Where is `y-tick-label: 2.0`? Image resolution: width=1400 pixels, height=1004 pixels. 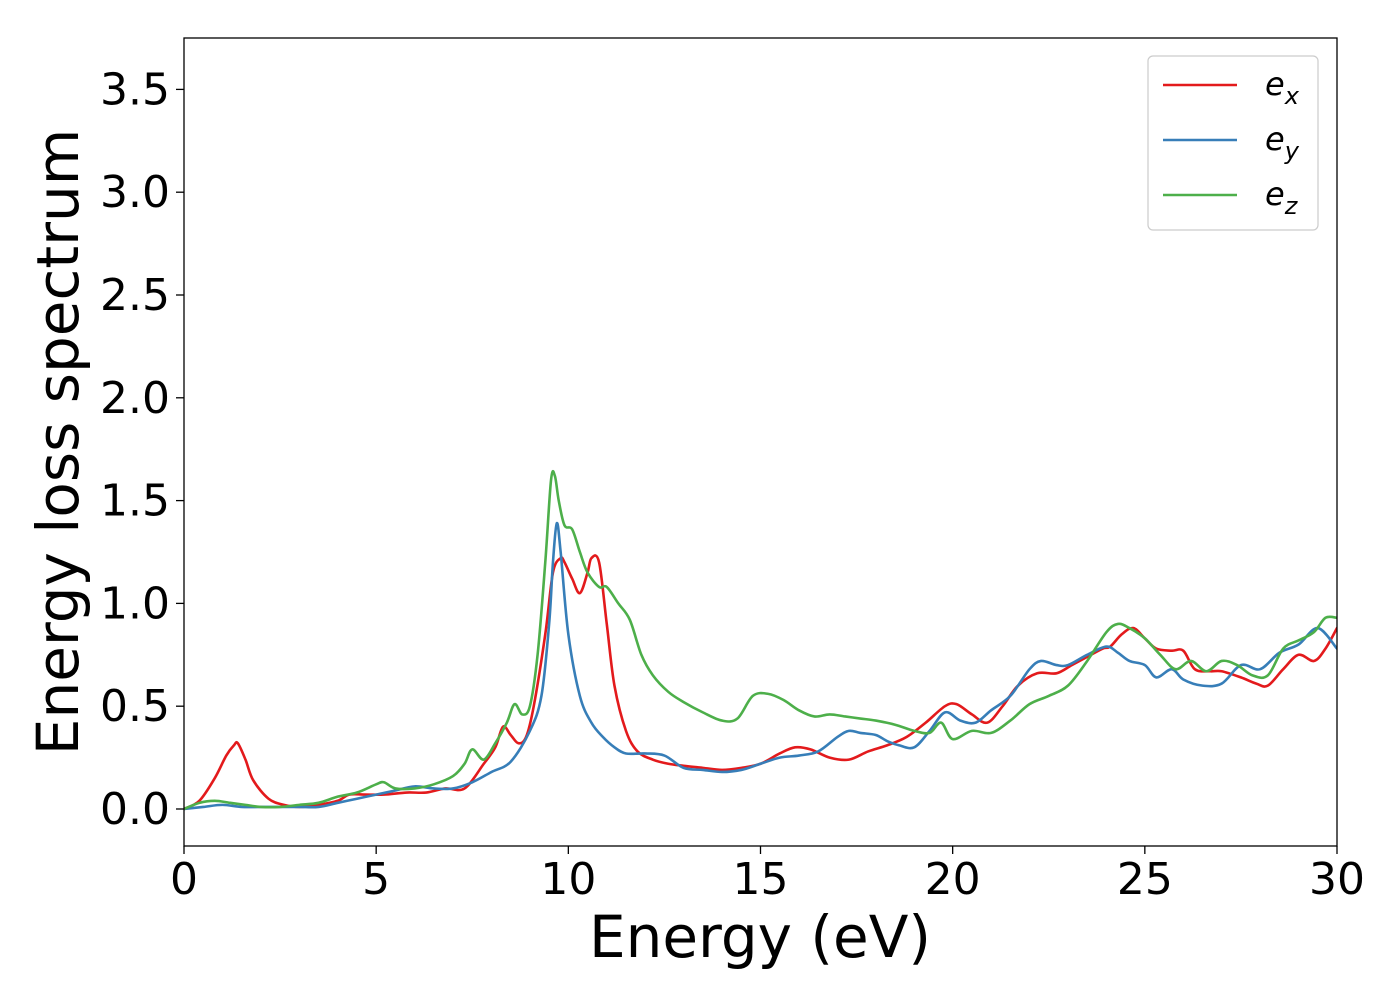 y-tick-label: 2.0 is located at coordinates (135, 398).